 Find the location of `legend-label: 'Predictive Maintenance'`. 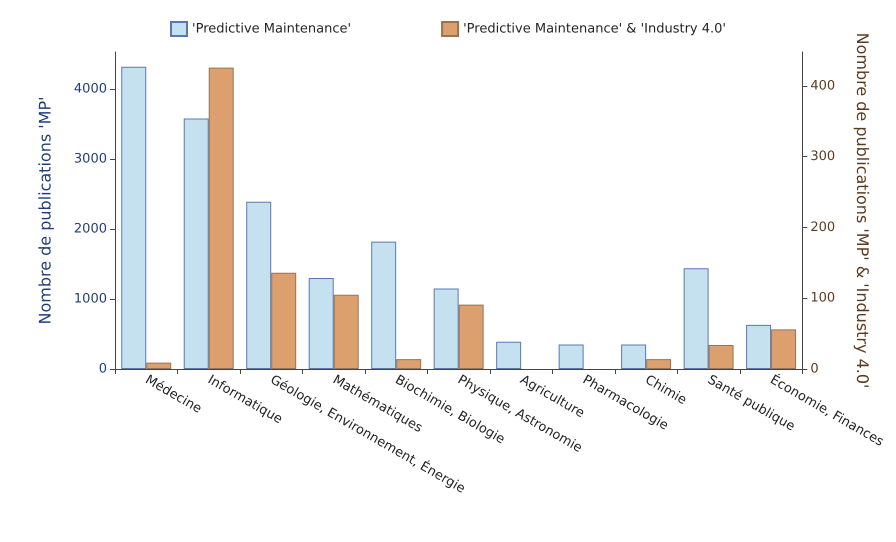

legend-label: 'Predictive Maintenance' is located at coordinates (272, 29).